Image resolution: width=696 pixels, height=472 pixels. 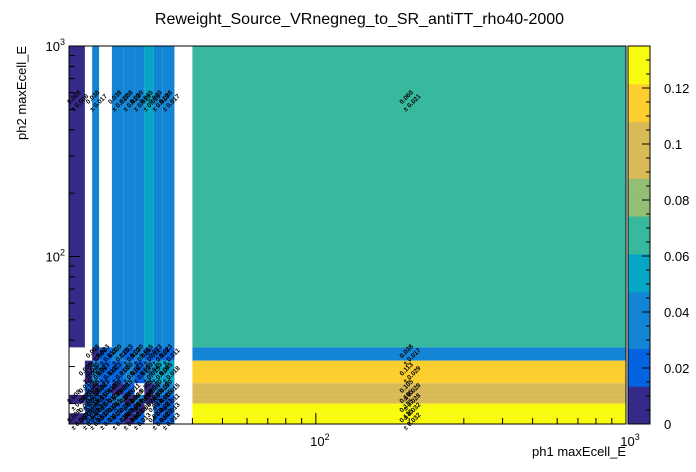 I want to click on y-tick-label: 10³, so click(x=55, y=45).